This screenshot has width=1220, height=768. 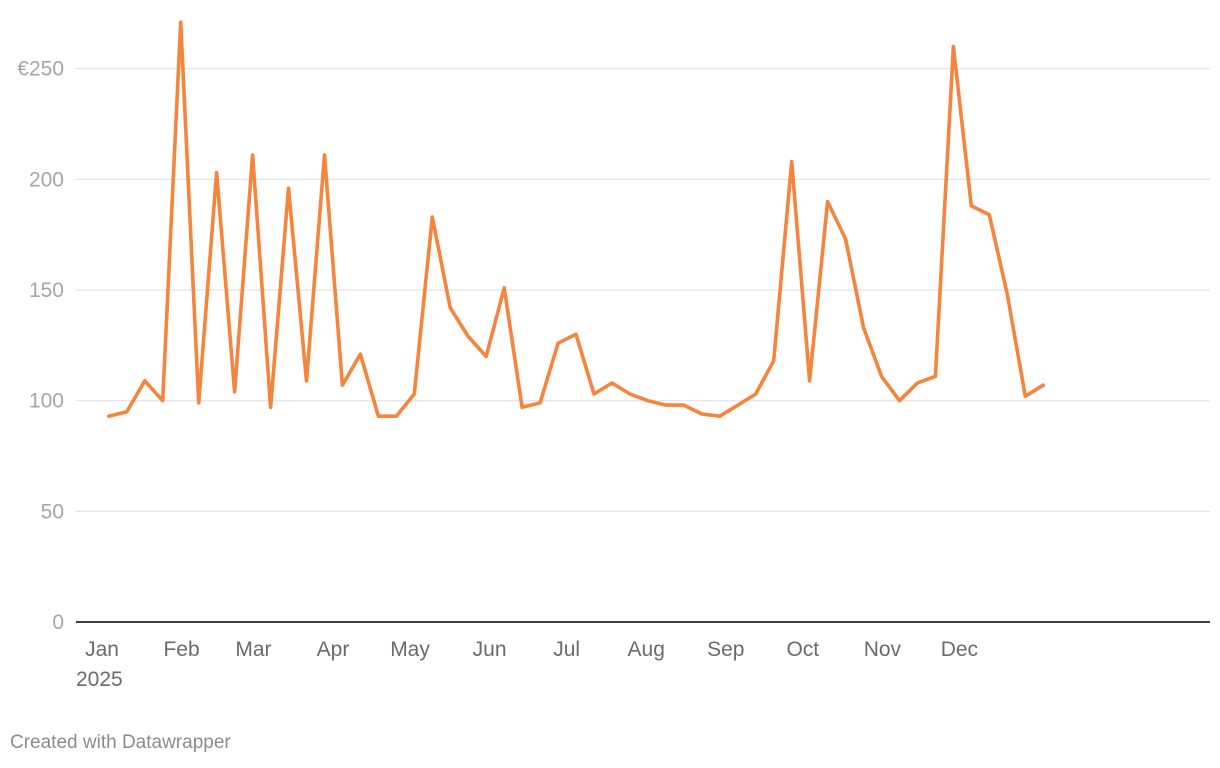 I want to click on x-tick-label-oct: Oct, so click(x=802, y=649).